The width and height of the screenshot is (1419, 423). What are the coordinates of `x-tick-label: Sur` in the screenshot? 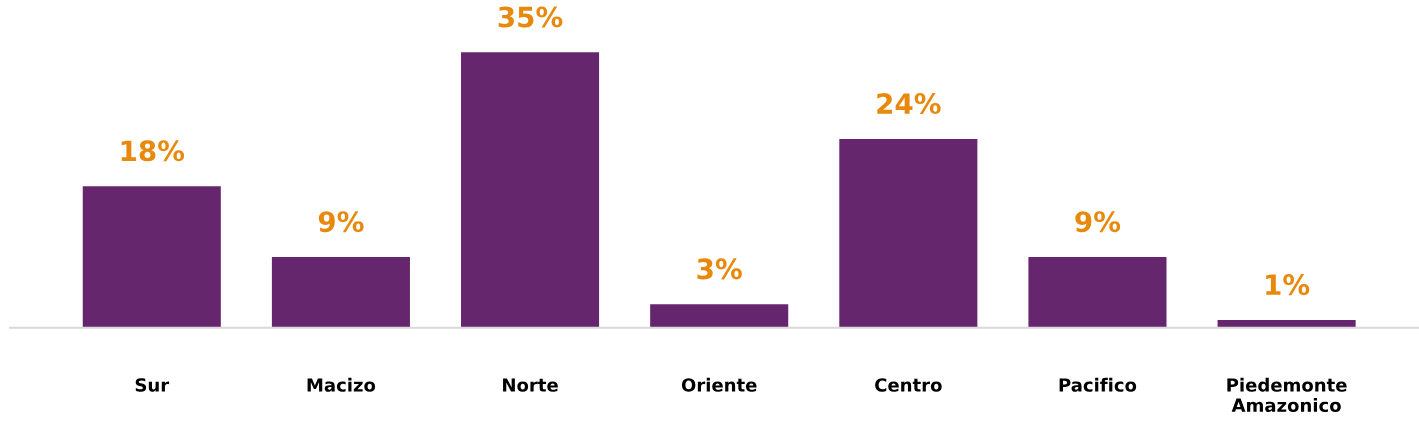 It's located at (152, 385).